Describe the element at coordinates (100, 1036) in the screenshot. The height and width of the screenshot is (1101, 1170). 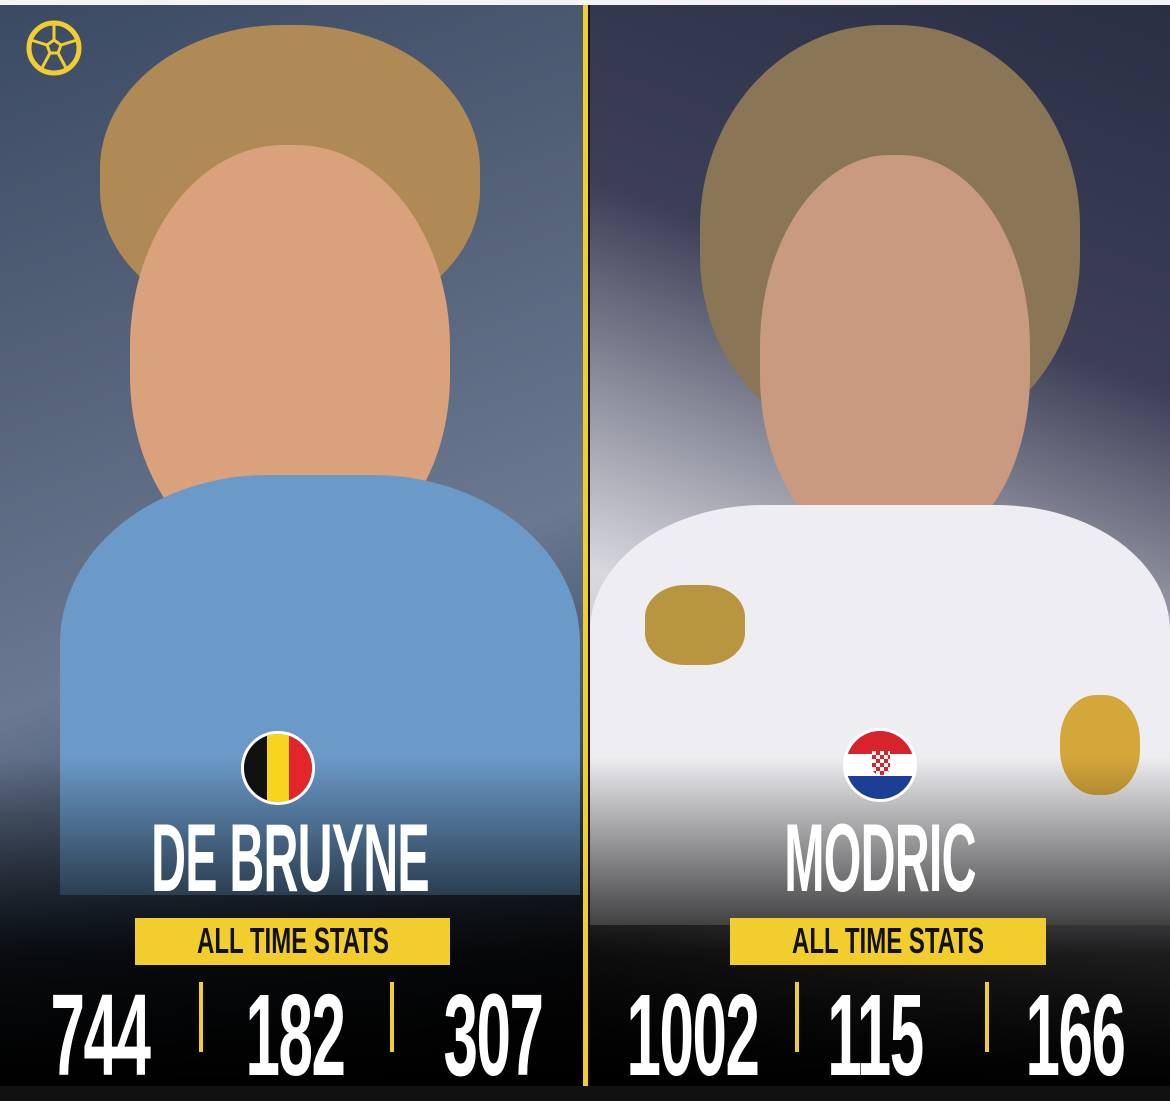
I see `stat-left-1: 744` at that location.